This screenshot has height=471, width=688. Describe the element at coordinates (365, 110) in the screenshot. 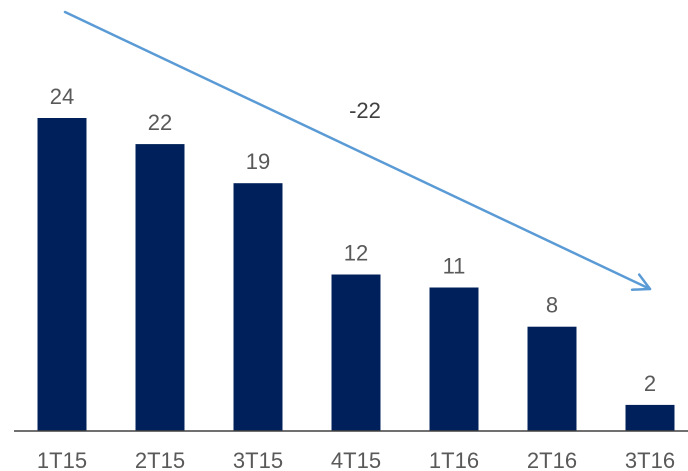

I see `trend-annotation-label: -22` at that location.